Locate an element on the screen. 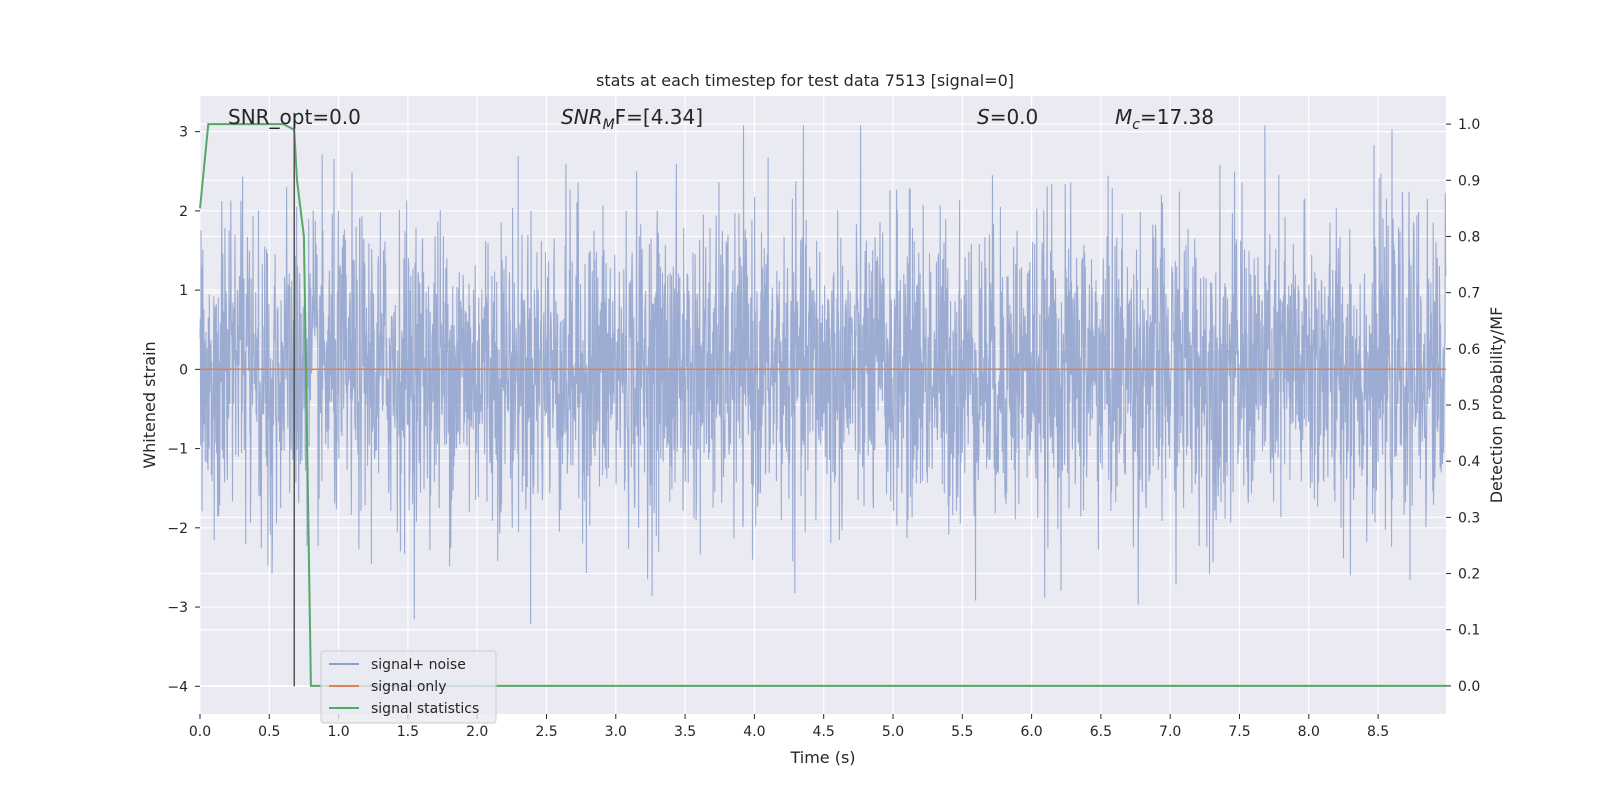  x-tick-label-5: 2.5 is located at coordinates (546, 732).